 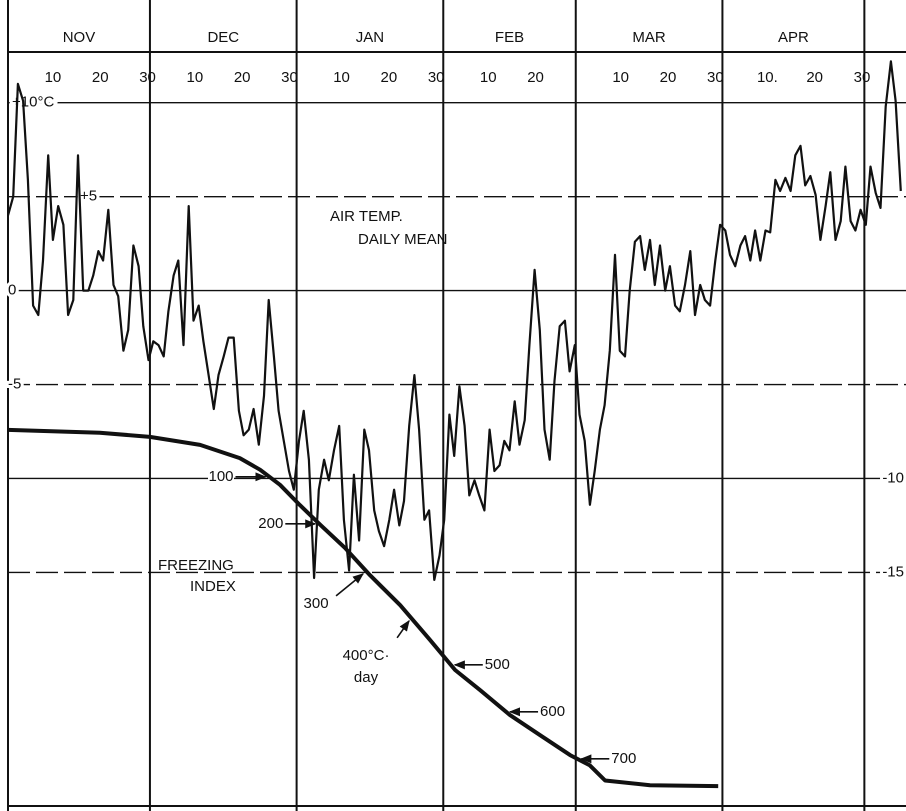 I want to click on y-tick-label: -10, so click(x=893, y=477).